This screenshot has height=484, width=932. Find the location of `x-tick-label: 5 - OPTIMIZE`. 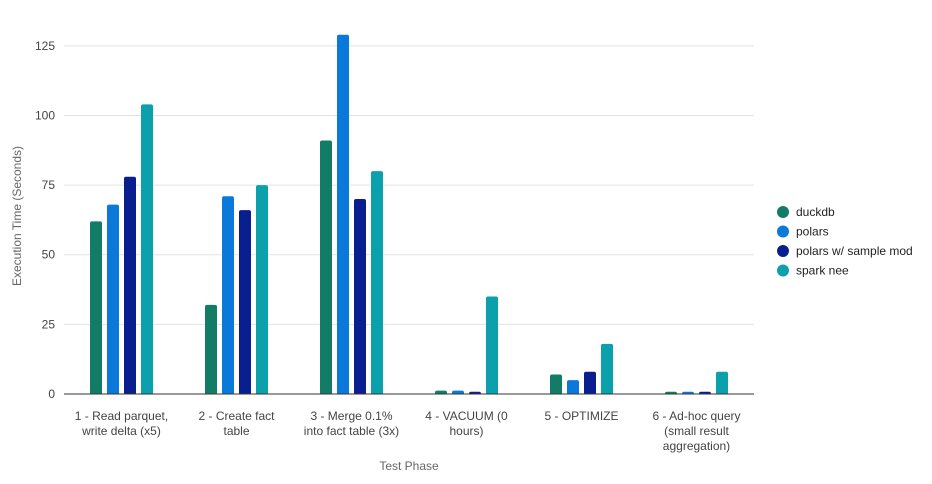

x-tick-label: 5 - OPTIMIZE is located at coordinates (581, 416).